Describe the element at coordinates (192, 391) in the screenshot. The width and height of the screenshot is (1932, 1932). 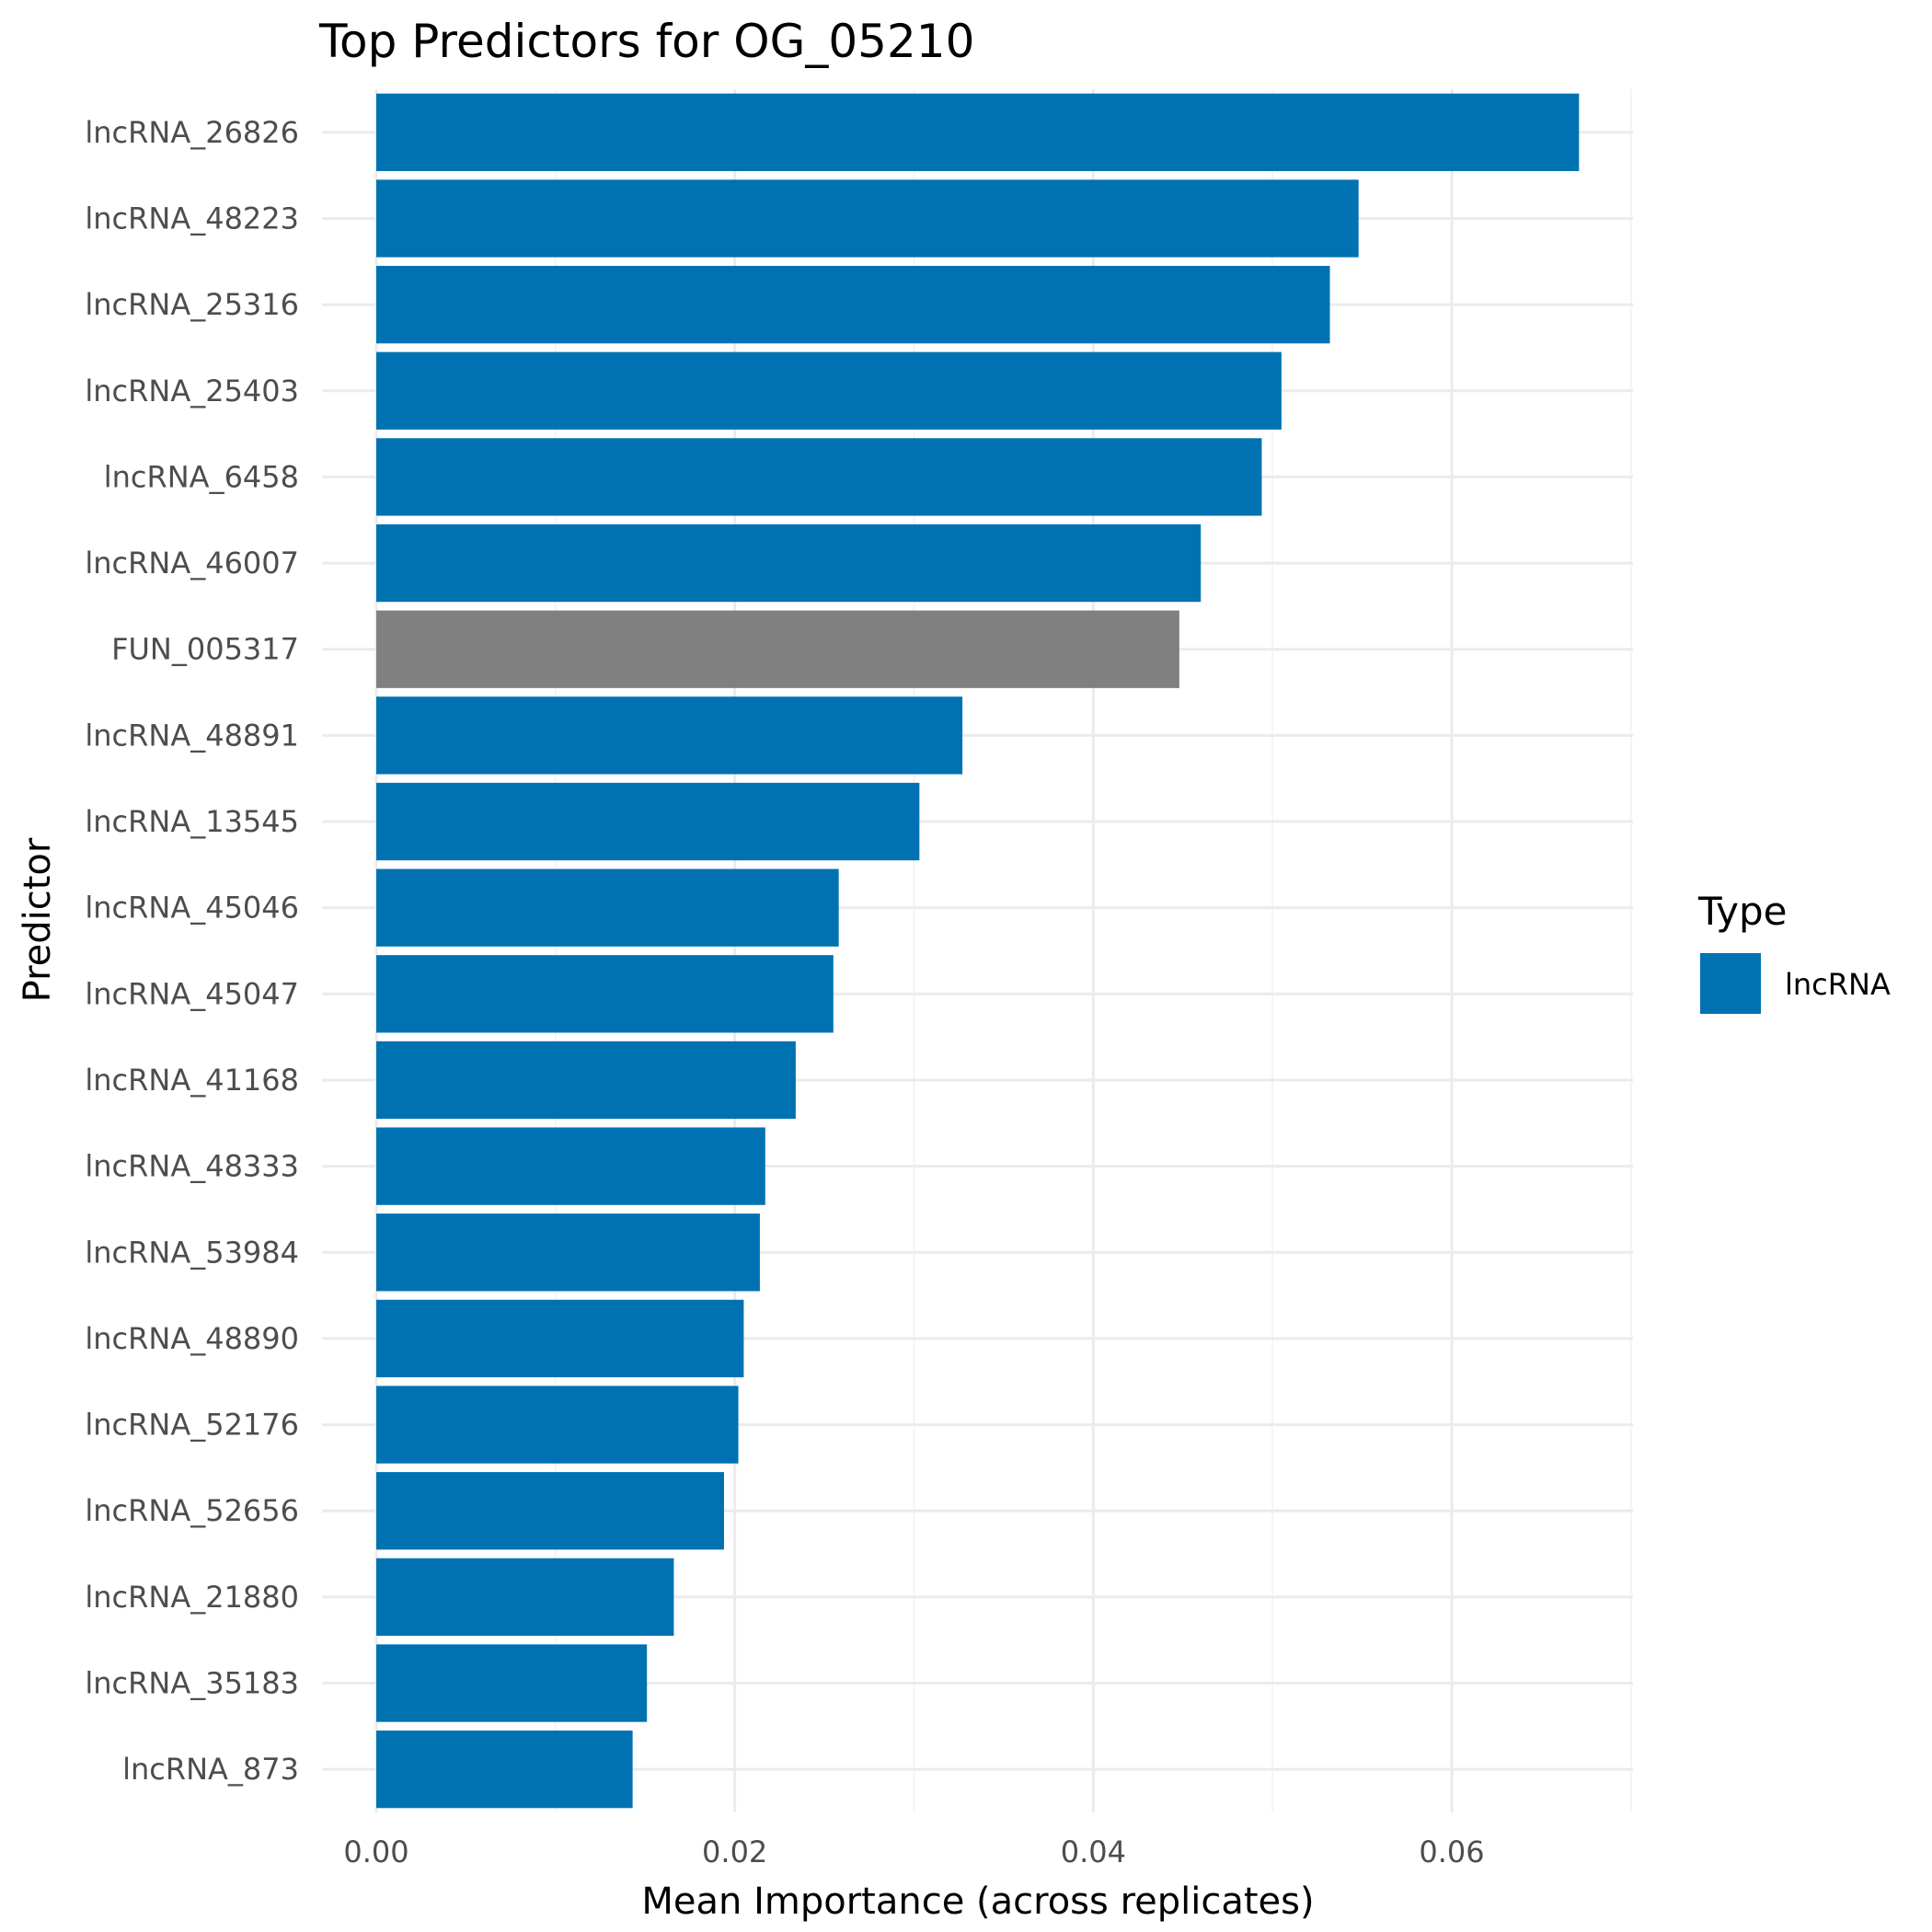
I see `y-tick-label: lncRNA_25403` at that location.